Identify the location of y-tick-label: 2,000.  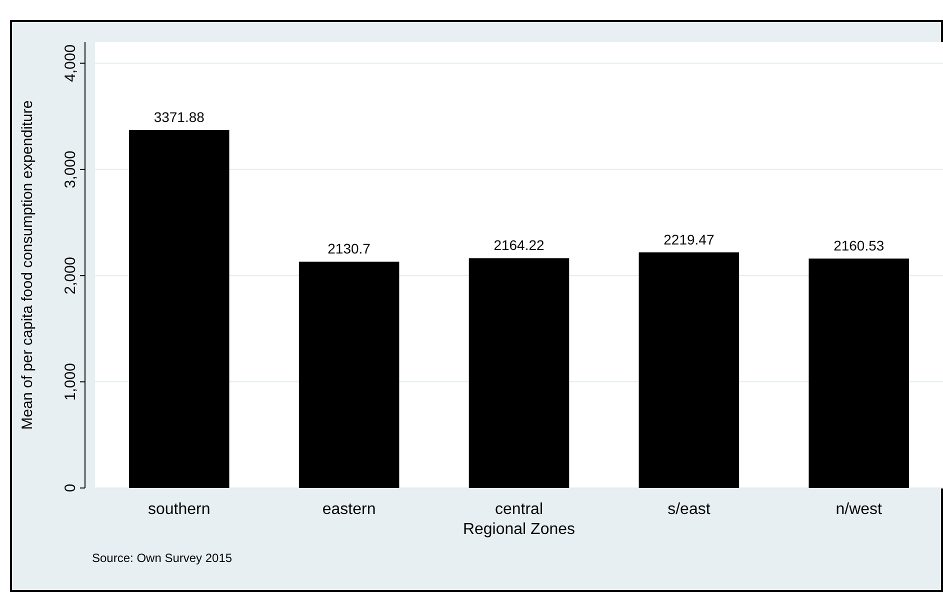
(70, 275).